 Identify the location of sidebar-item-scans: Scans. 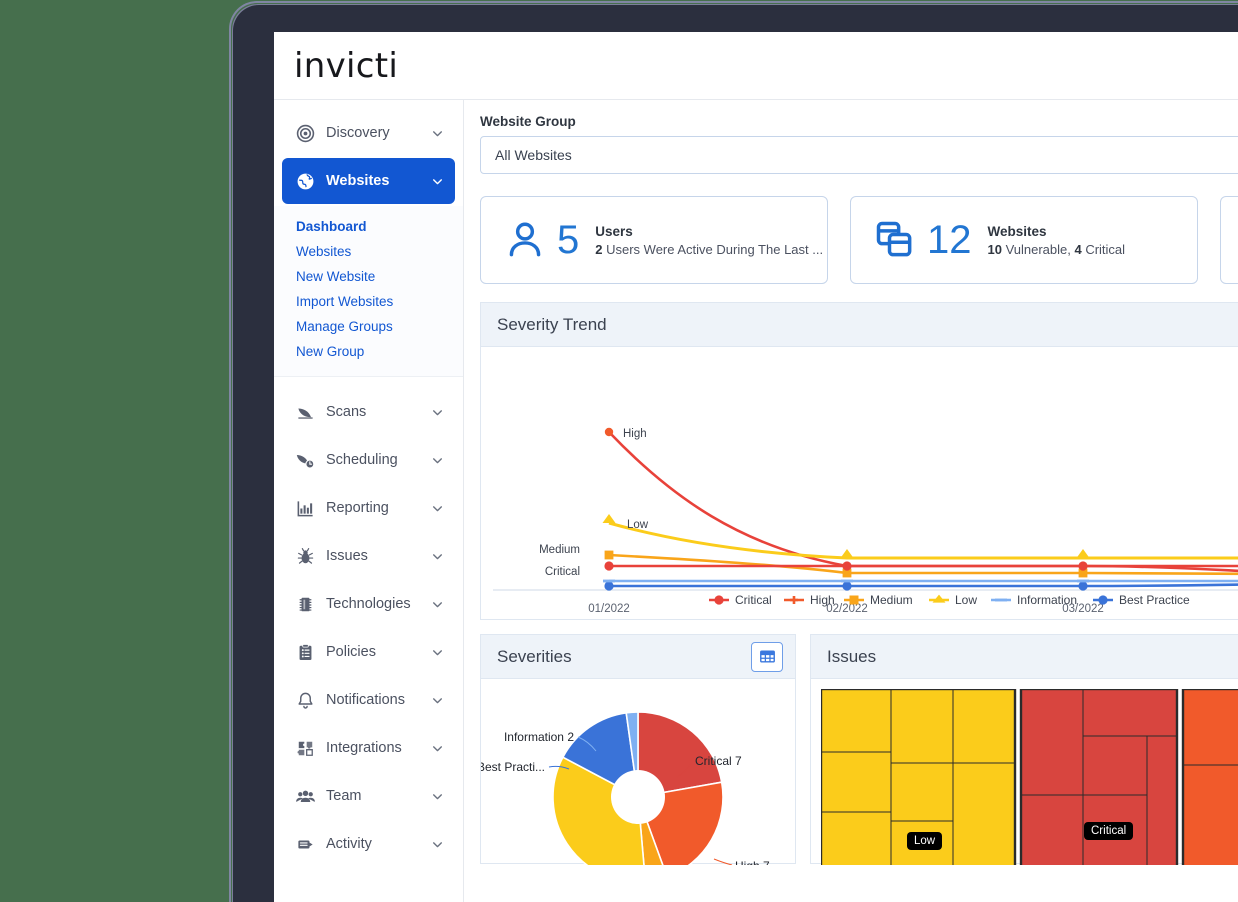
(368, 412).